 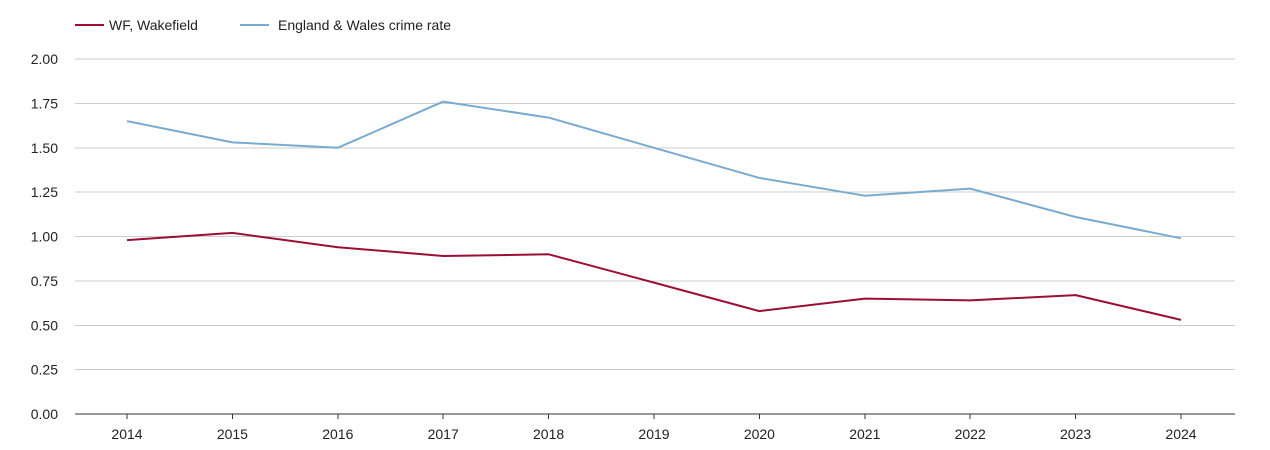 I want to click on y-tick-label: 0.50, so click(x=44, y=325).